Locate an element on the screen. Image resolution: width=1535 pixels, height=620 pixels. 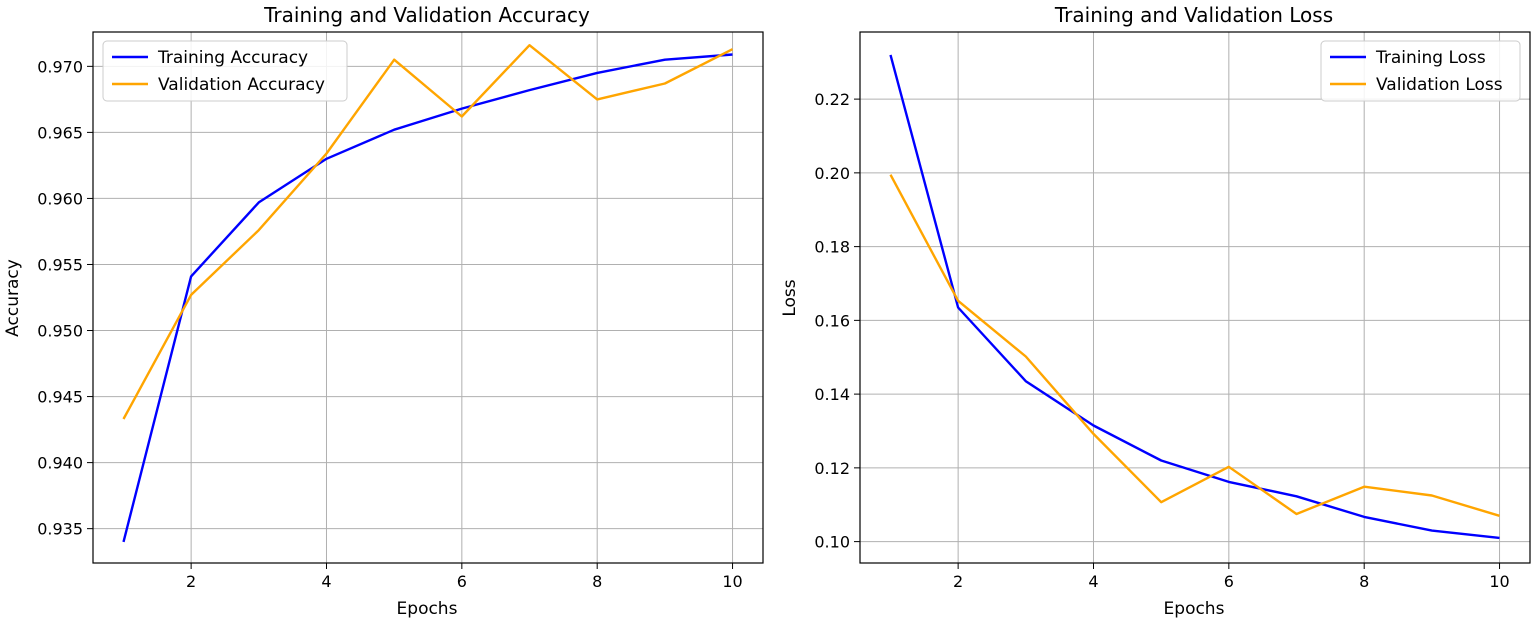
accuracy-y-tick-label: 0.965 is located at coordinates (60, 132).